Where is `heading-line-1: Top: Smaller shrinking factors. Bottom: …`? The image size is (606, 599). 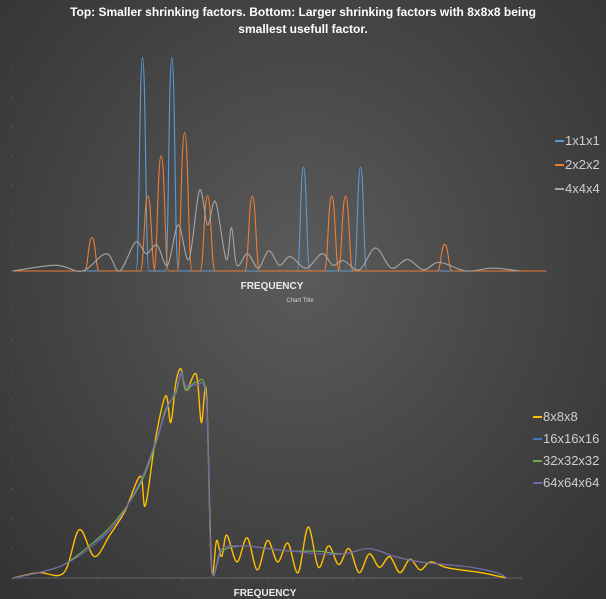 heading-line-1: Top: Smaller shrinking factors. Bottom: … is located at coordinates (303, 12).